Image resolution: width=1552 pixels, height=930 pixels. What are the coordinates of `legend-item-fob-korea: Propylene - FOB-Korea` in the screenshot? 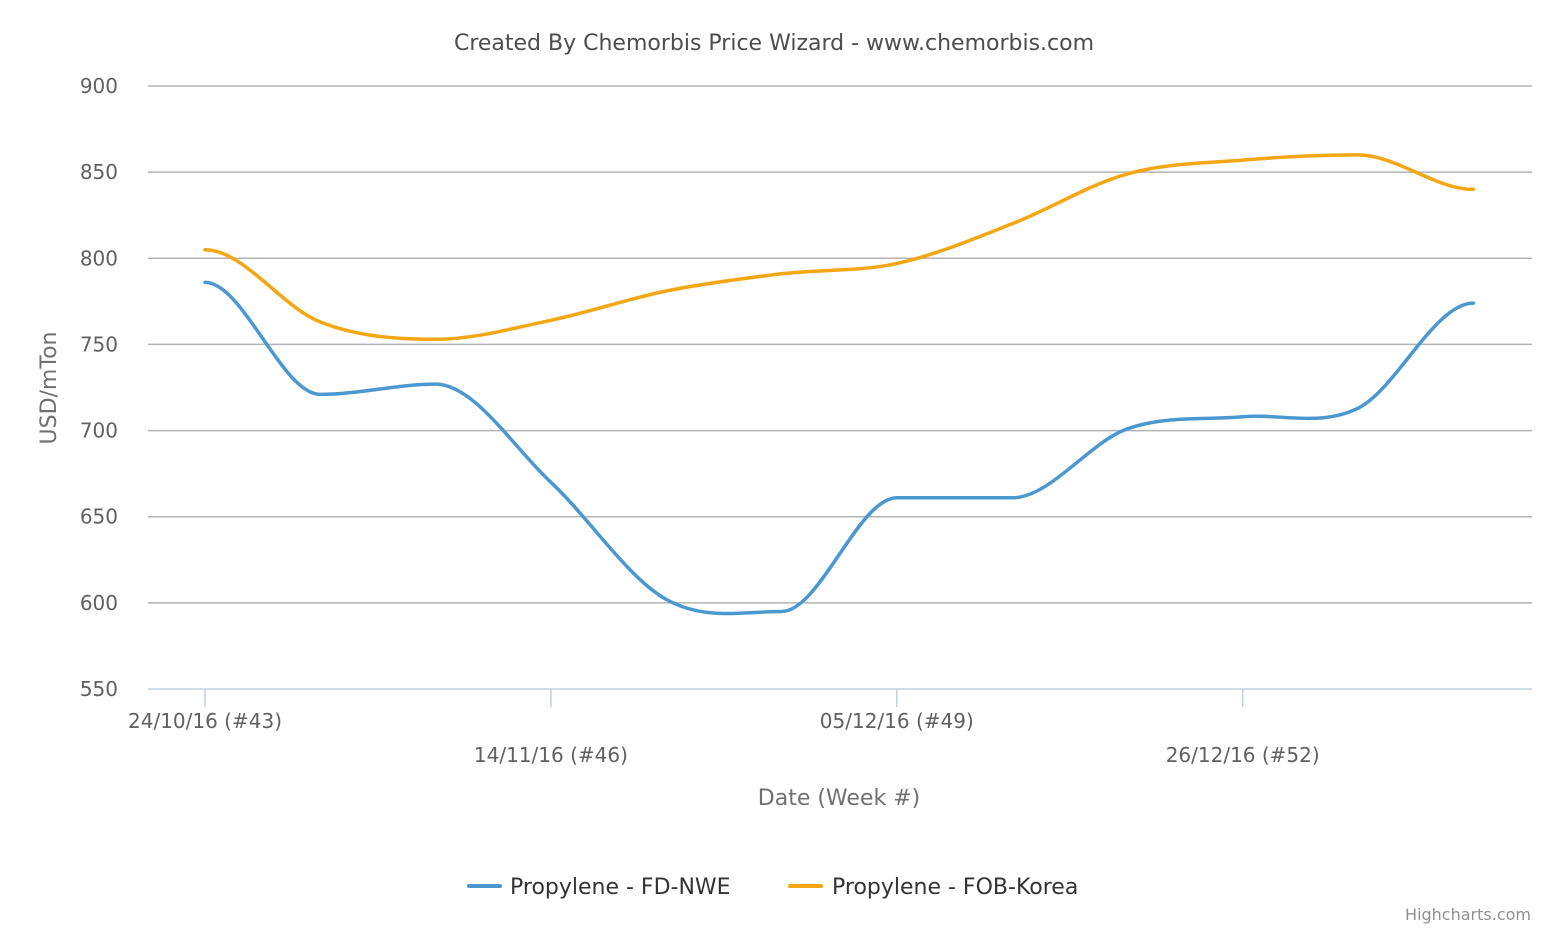 It's located at (933, 887).